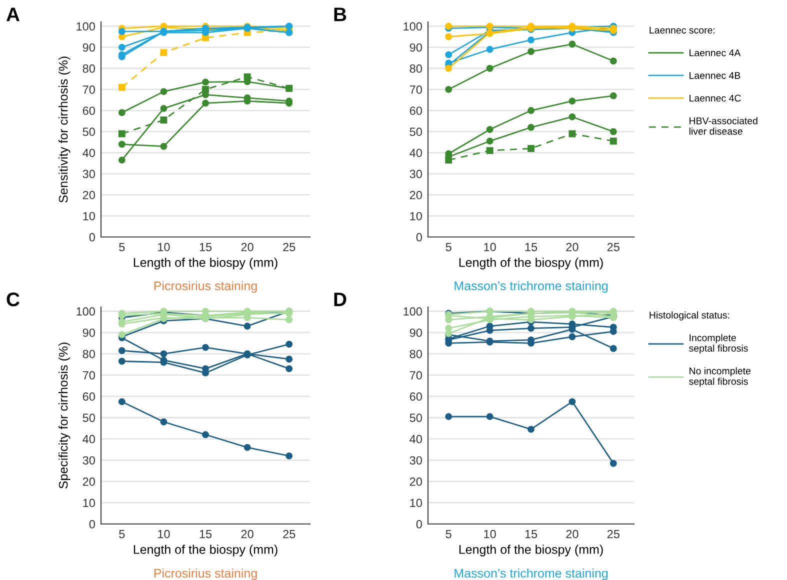 This screenshot has width=787, height=580. I want to click on text: C, so click(13, 299).